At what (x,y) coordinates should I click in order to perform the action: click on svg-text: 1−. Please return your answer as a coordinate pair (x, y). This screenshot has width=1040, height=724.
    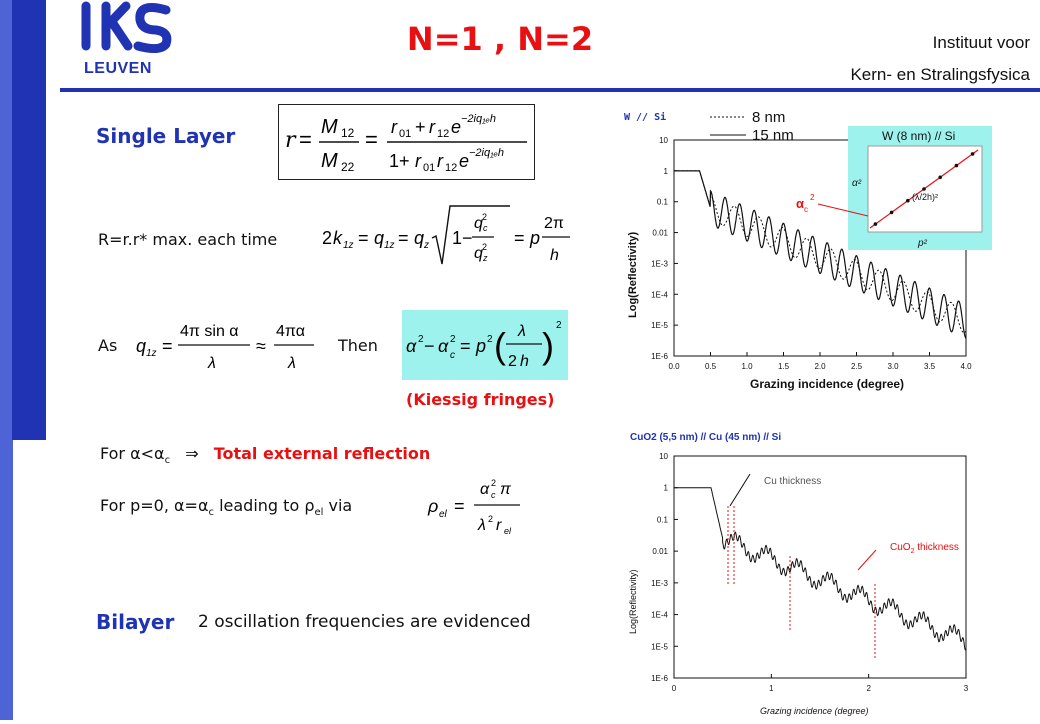
    Looking at the image, I should click on (462, 238).